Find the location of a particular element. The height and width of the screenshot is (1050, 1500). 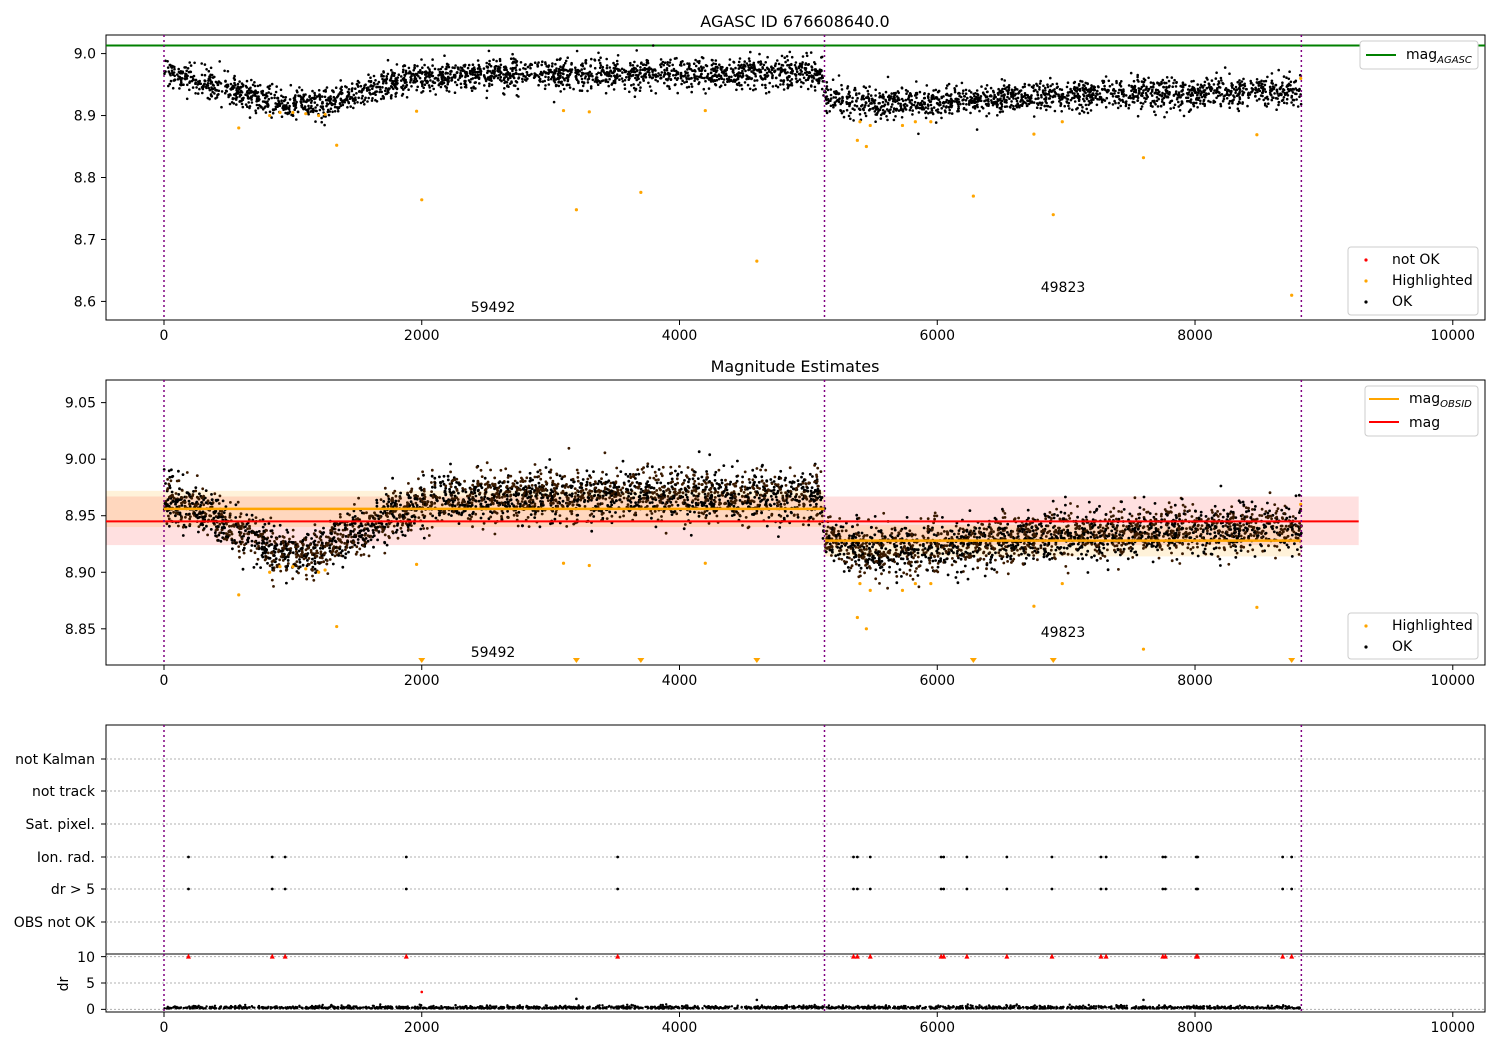

highlighted-point is located at coordinates (337, 145).